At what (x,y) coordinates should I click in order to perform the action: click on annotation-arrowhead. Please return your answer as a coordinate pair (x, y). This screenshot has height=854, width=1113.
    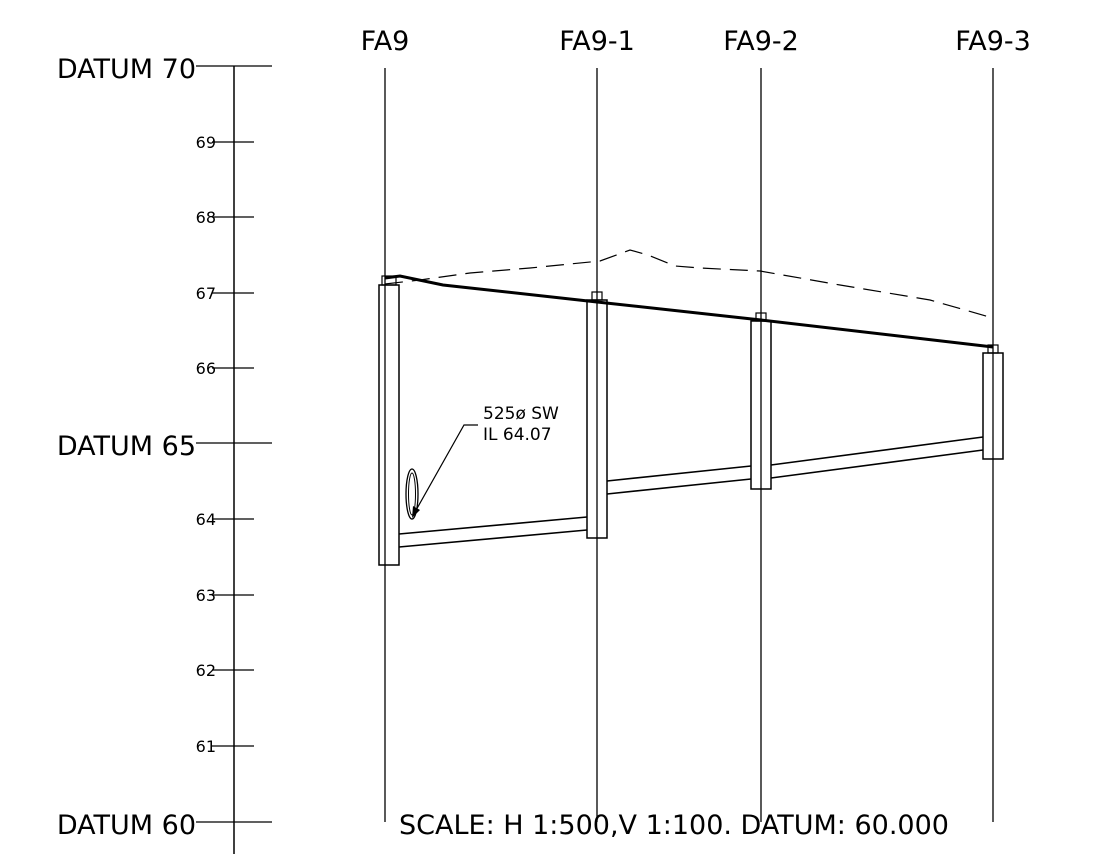
    Looking at the image, I should click on (416, 512).